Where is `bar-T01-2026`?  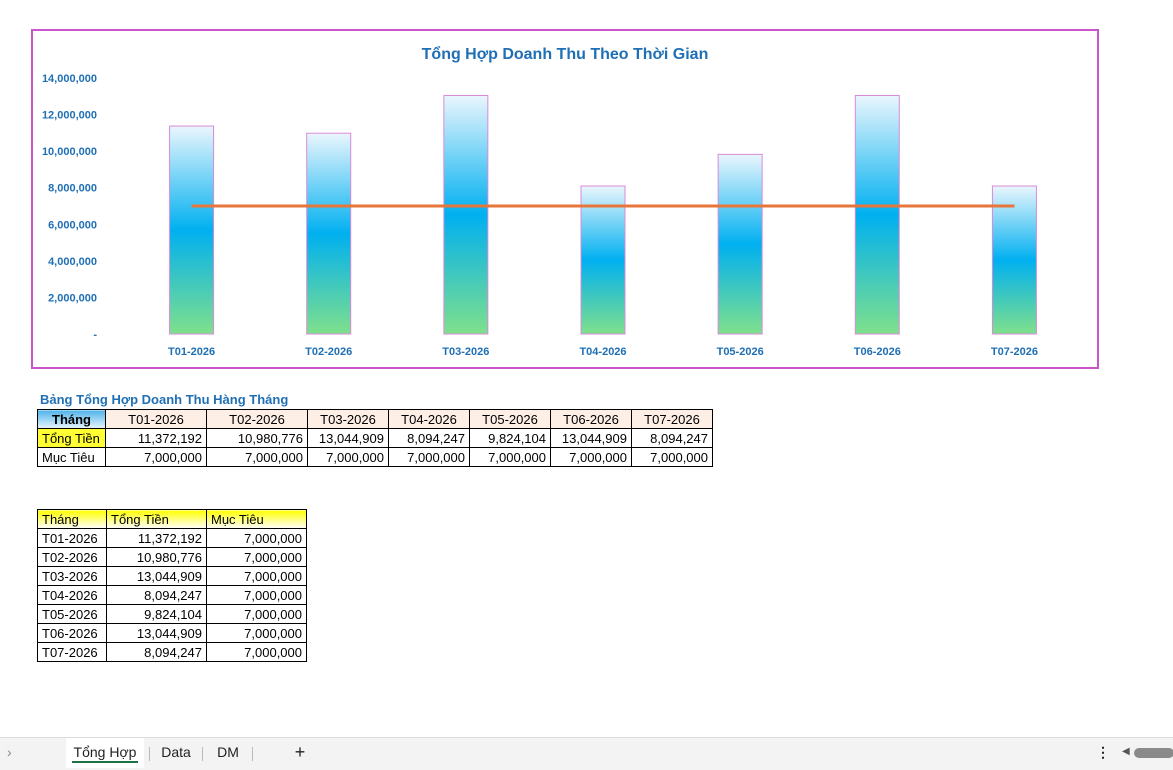 bar-T01-2026 is located at coordinates (192, 230).